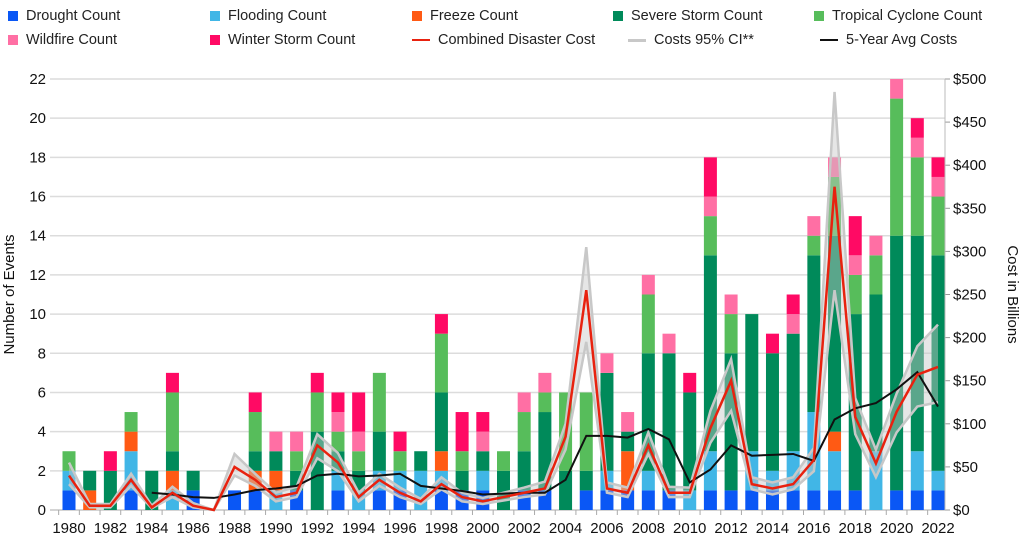 This screenshot has height=546, width=1024. What do you see at coordinates (338, 500) in the screenshot?
I see `bar-drought-count1993` at bounding box center [338, 500].